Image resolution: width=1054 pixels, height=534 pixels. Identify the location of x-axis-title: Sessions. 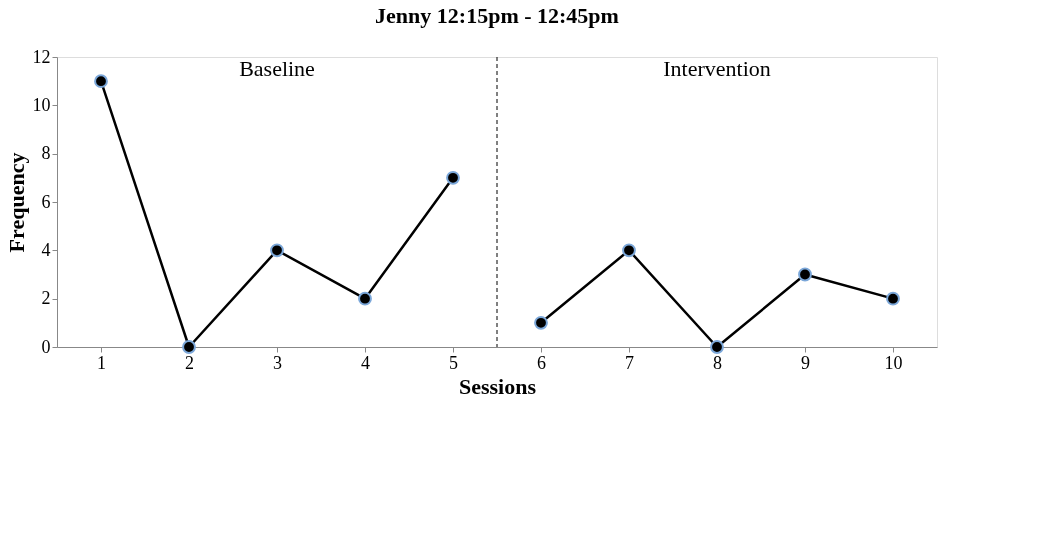
(497, 386).